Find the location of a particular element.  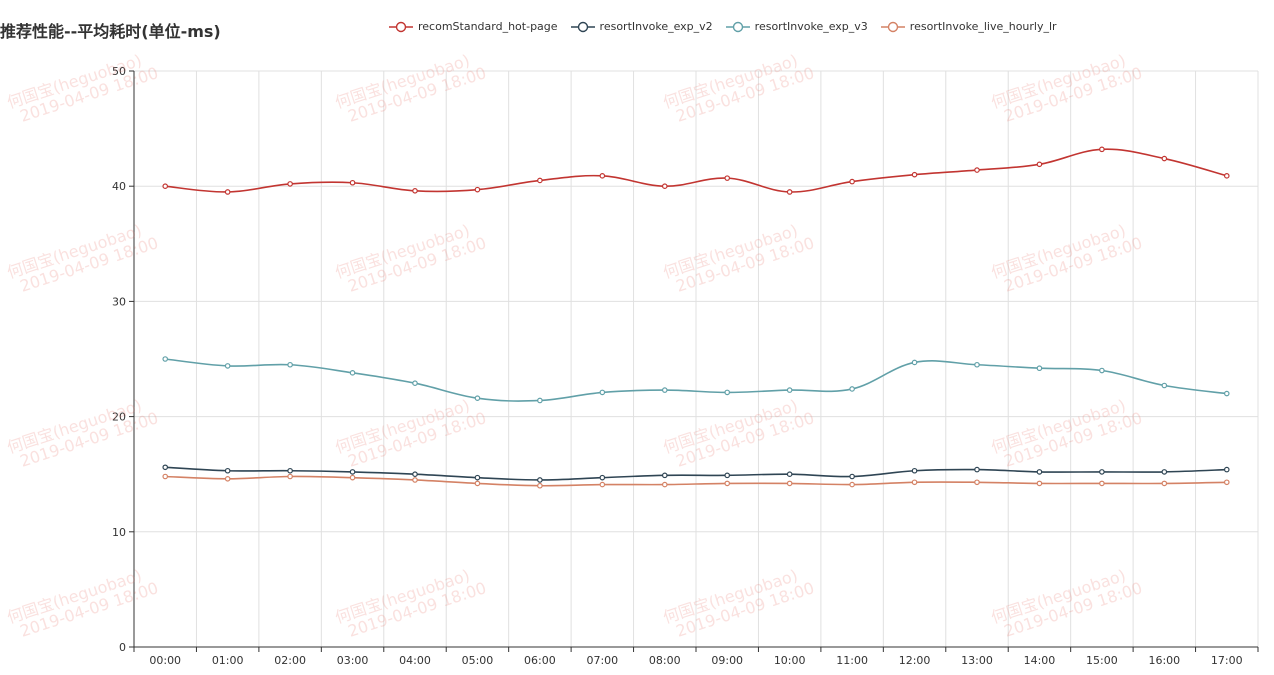

y-tick-label: 40 is located at coordinates (119, 186).